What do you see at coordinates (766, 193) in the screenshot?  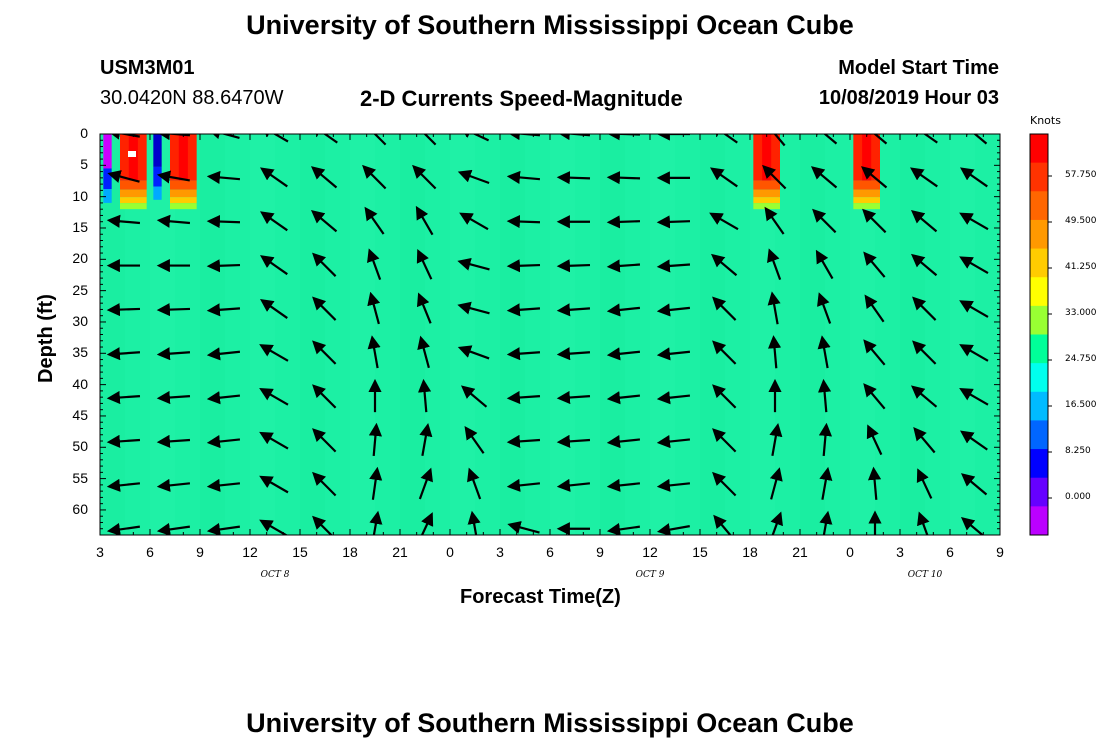 I see `band-low` at bounding box center [766, 193].